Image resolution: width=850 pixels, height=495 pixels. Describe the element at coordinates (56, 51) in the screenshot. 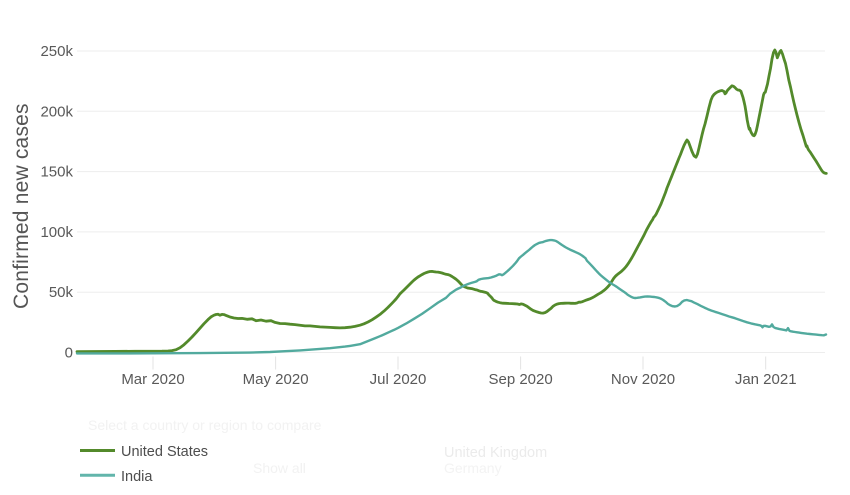

I see `svg-text: 250k` at that location.